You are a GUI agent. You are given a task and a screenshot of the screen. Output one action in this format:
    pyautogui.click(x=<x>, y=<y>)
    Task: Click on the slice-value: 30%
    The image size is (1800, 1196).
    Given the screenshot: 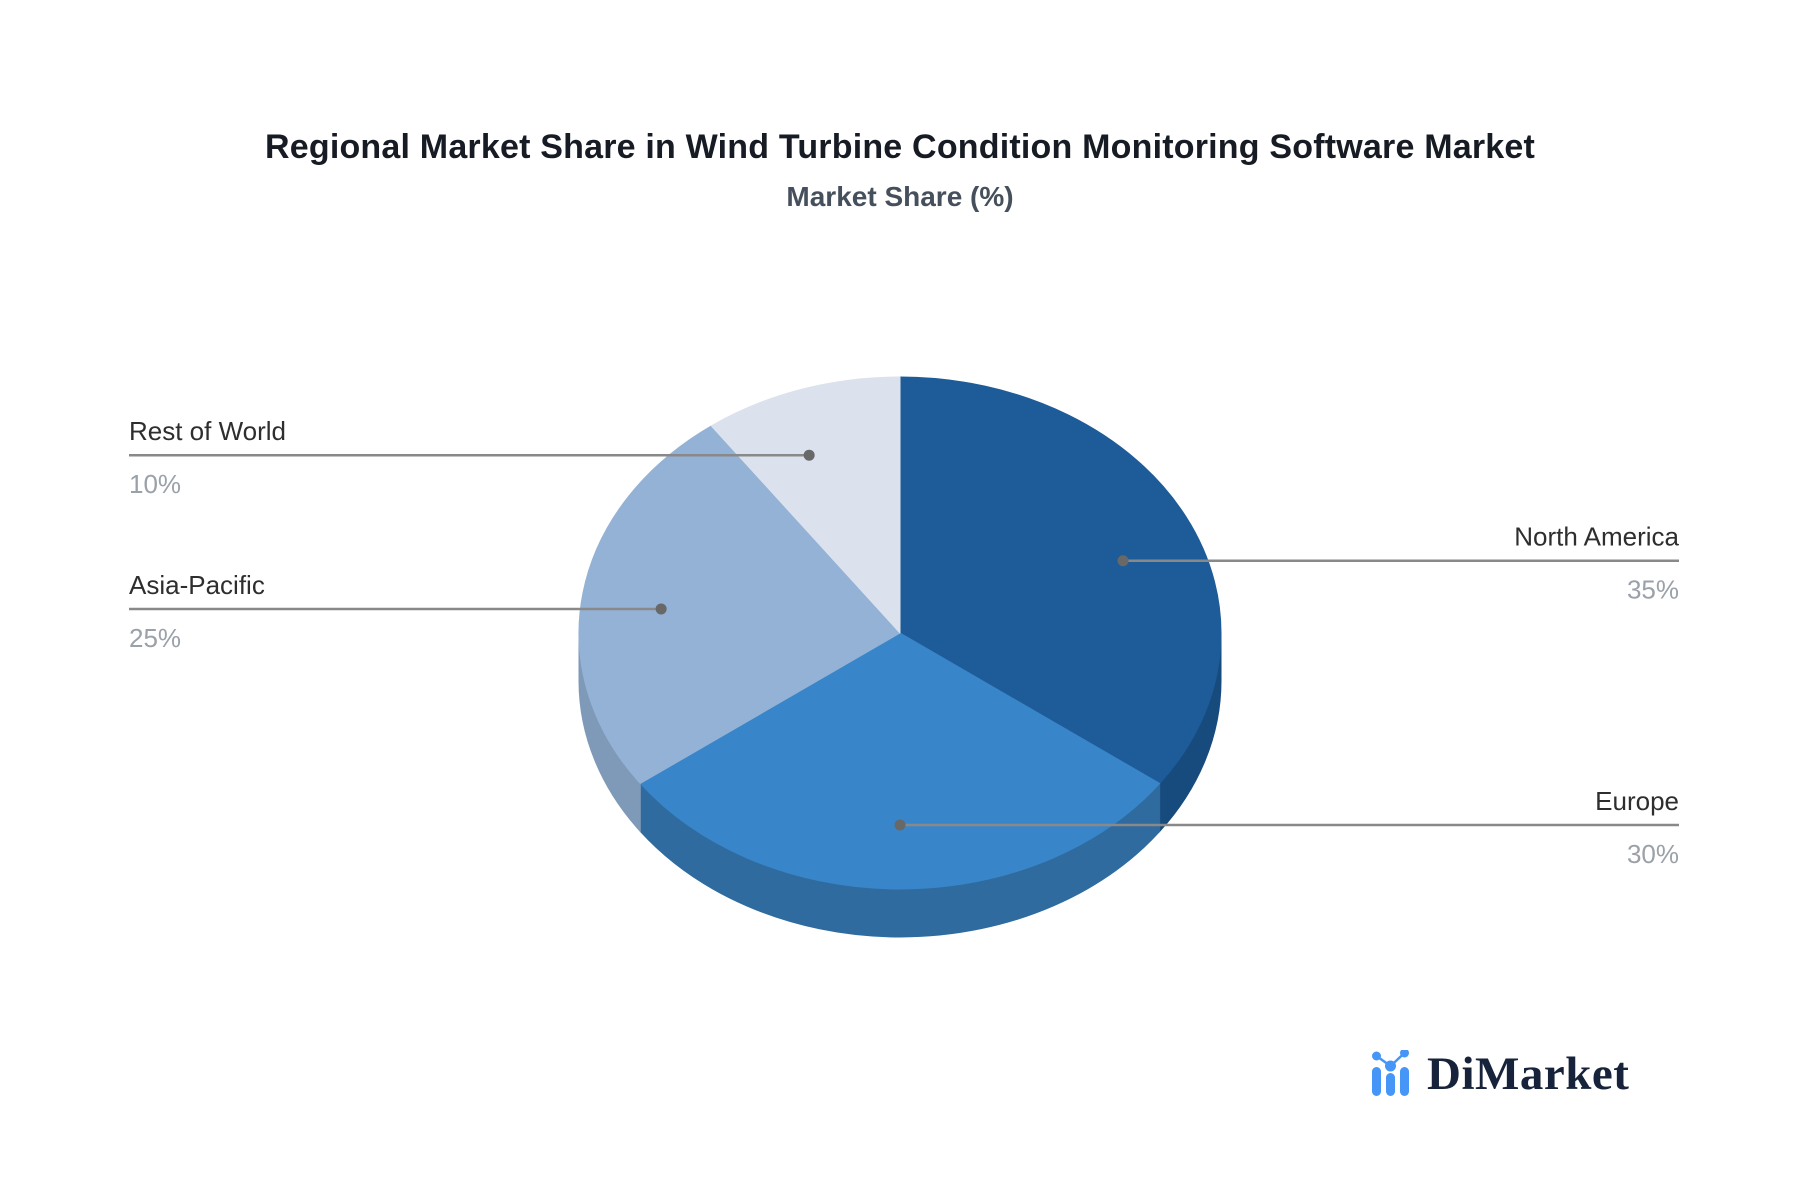 What is the action you would take?
    pyautogui.click(x=1653, y=854)
    